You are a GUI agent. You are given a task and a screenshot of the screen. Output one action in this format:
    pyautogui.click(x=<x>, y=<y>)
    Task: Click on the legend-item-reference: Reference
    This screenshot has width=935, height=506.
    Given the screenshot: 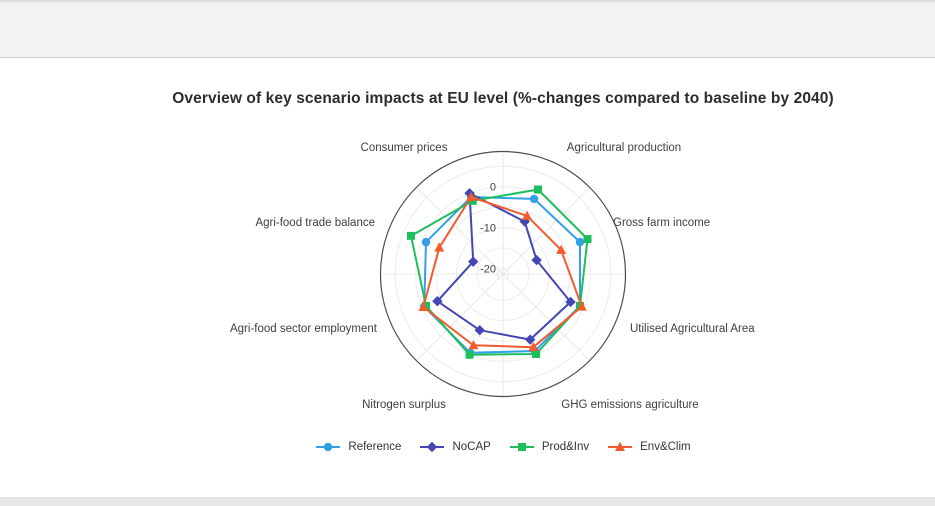 What is the action you would take?
    pyautogui.click(x=358, y=447)
    